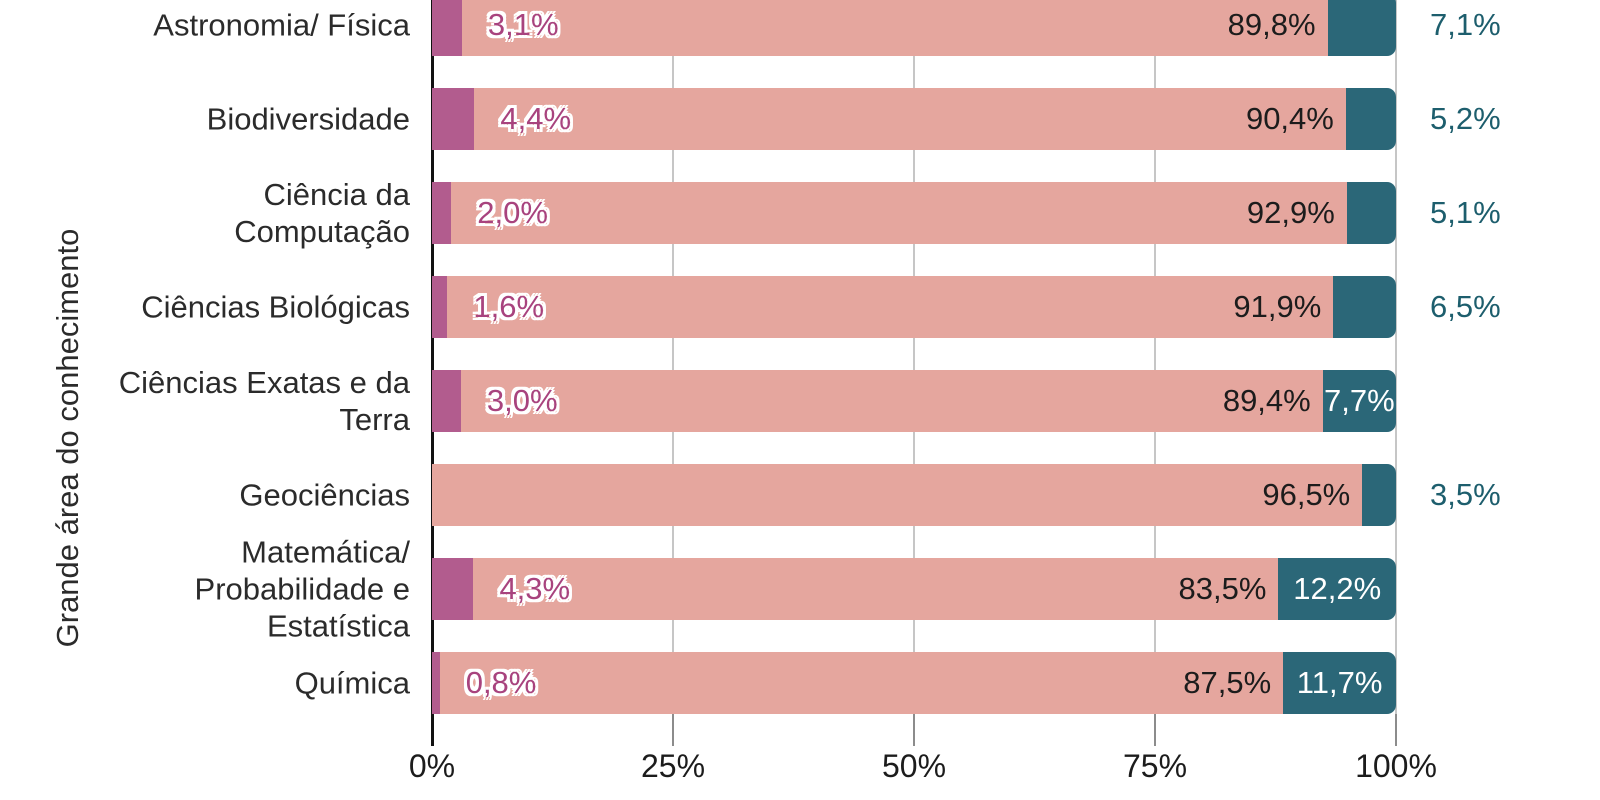  What do you see at coordinates (501, 682) in the screenshot?
I see `segment-label-first: 0,8%` at bounding box center [501, 682].